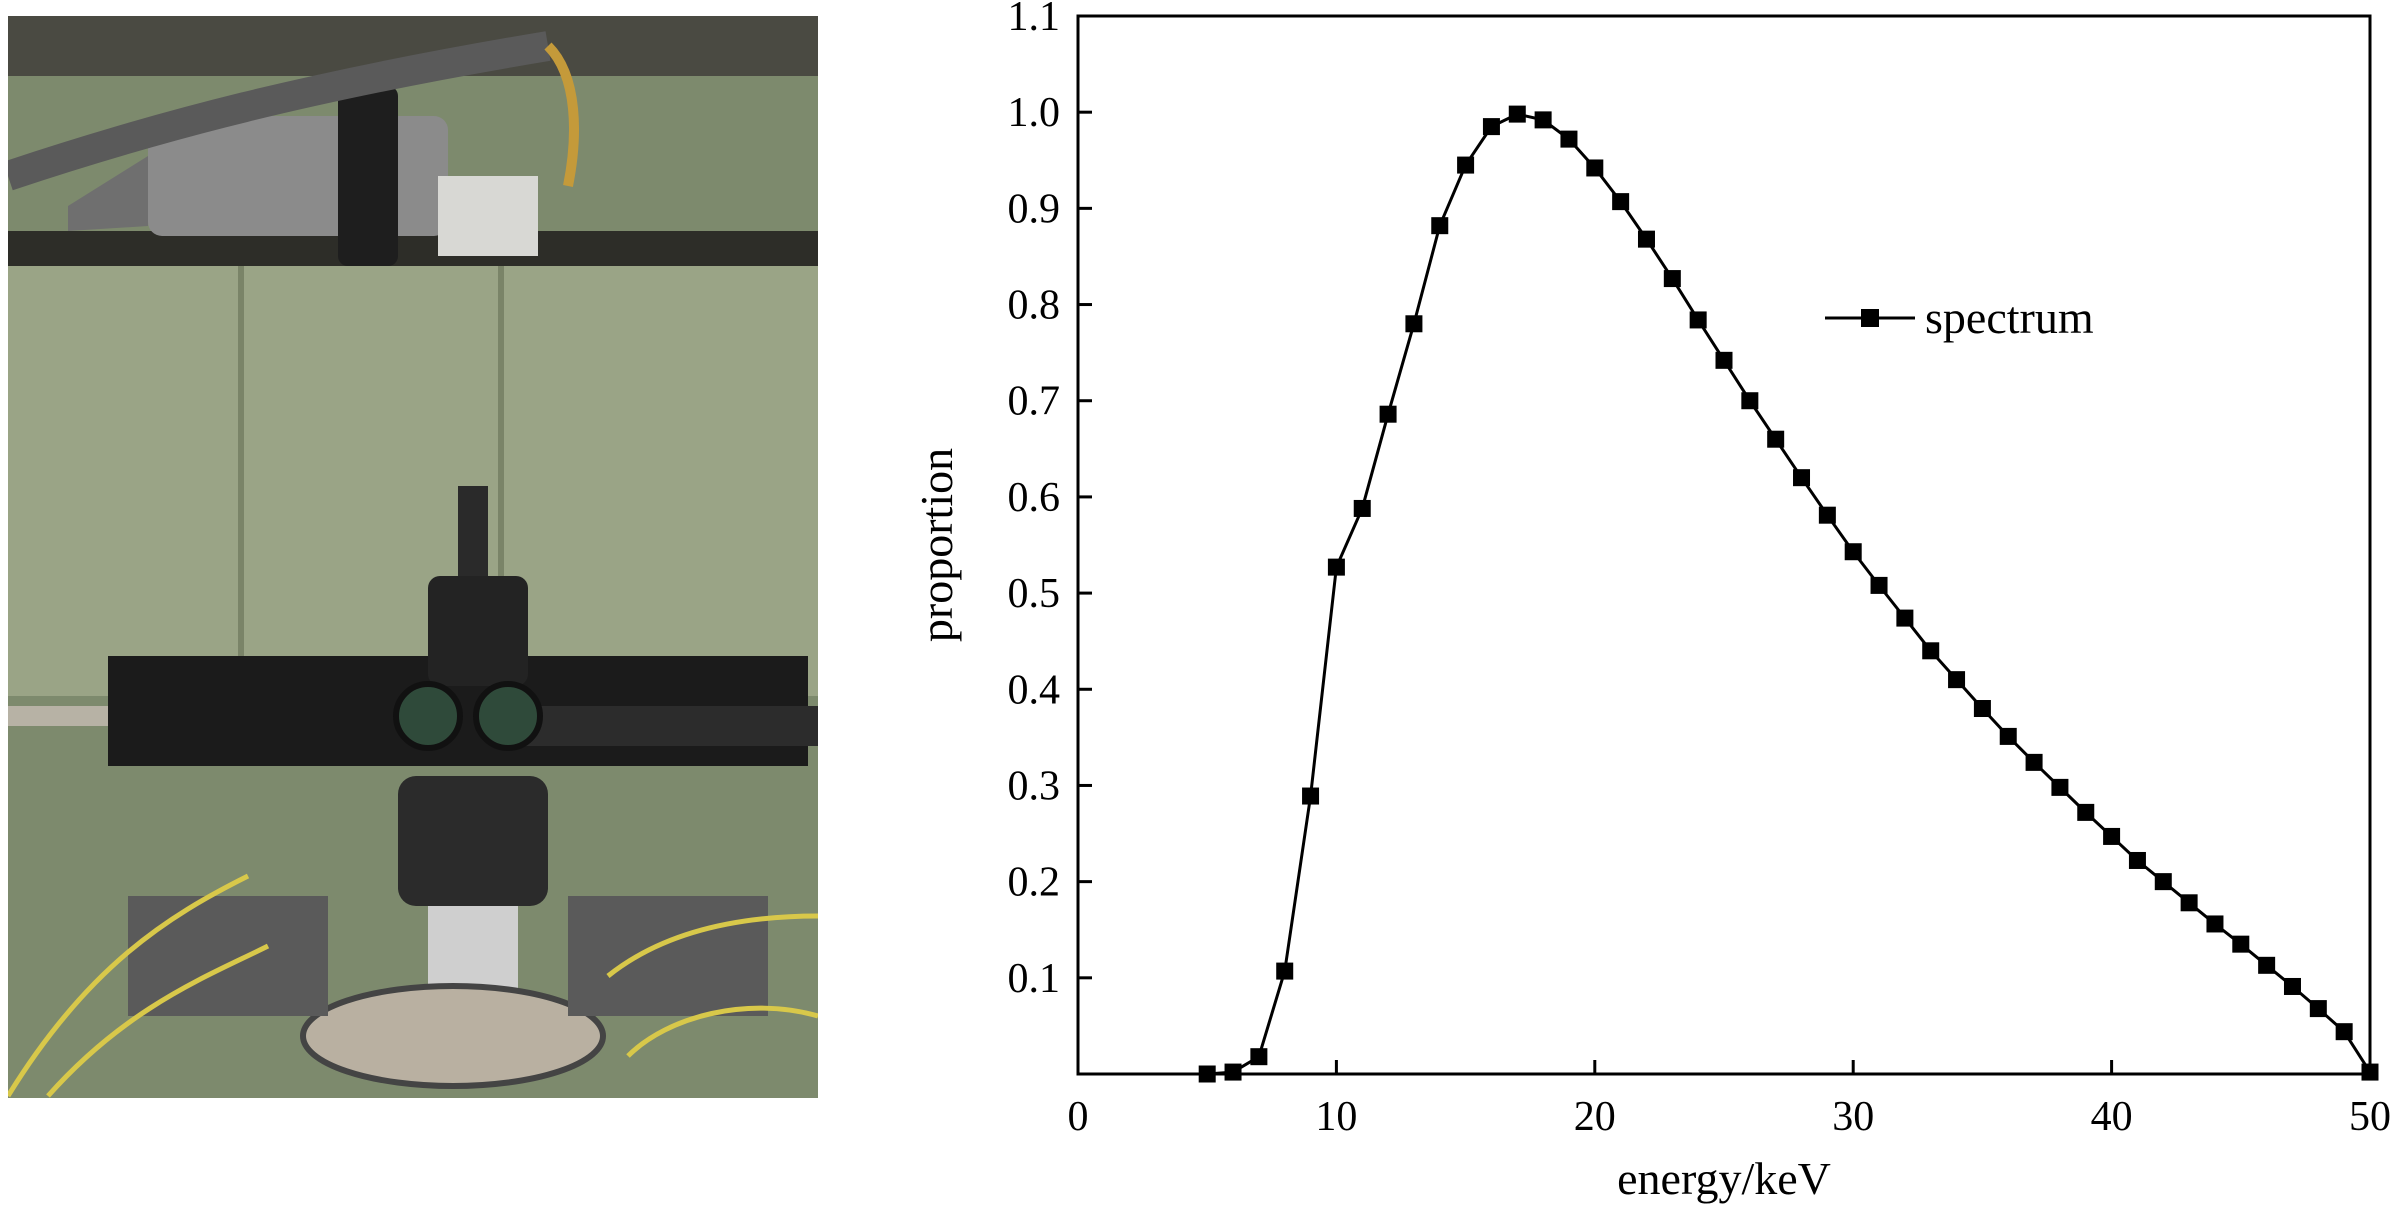  Describe the element at coordinates (413, 248) in the screenshot. I see `photo-shelf` at that location.